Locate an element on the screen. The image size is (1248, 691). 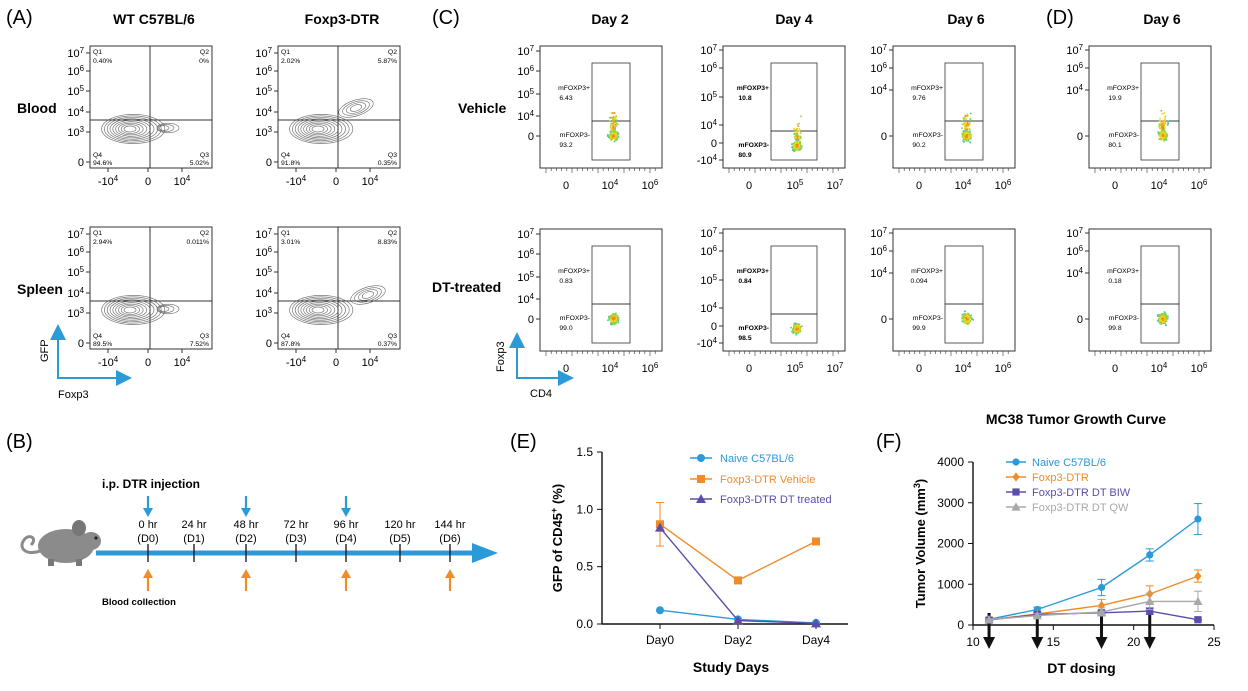
y-tick-label: 10⁴ is located at coordinates (1074, 90).